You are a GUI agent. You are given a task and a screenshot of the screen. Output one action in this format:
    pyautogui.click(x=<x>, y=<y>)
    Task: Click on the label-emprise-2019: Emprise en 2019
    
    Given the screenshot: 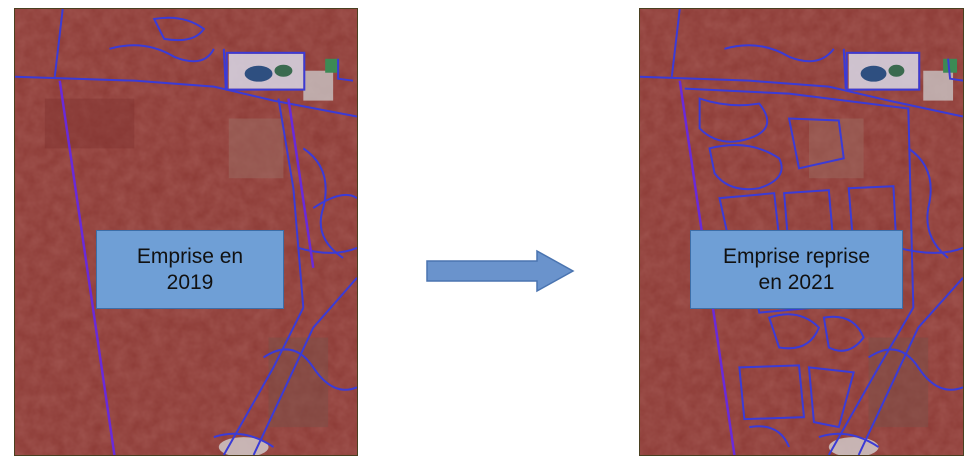 What is the action you would take?
    pyautogui.click(x=190, y=269)
    